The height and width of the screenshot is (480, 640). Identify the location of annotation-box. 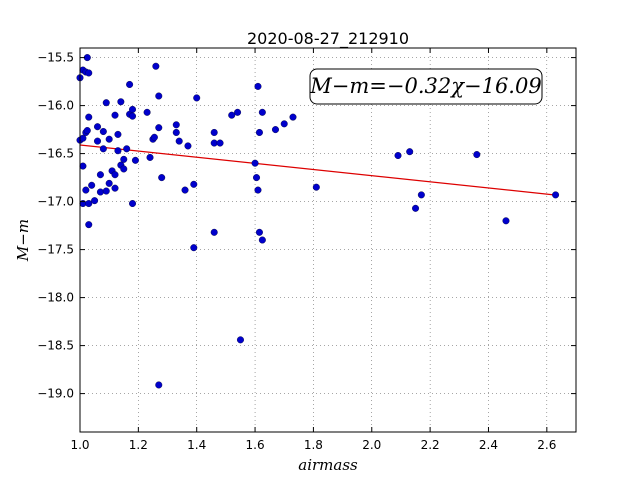
(426, 86).